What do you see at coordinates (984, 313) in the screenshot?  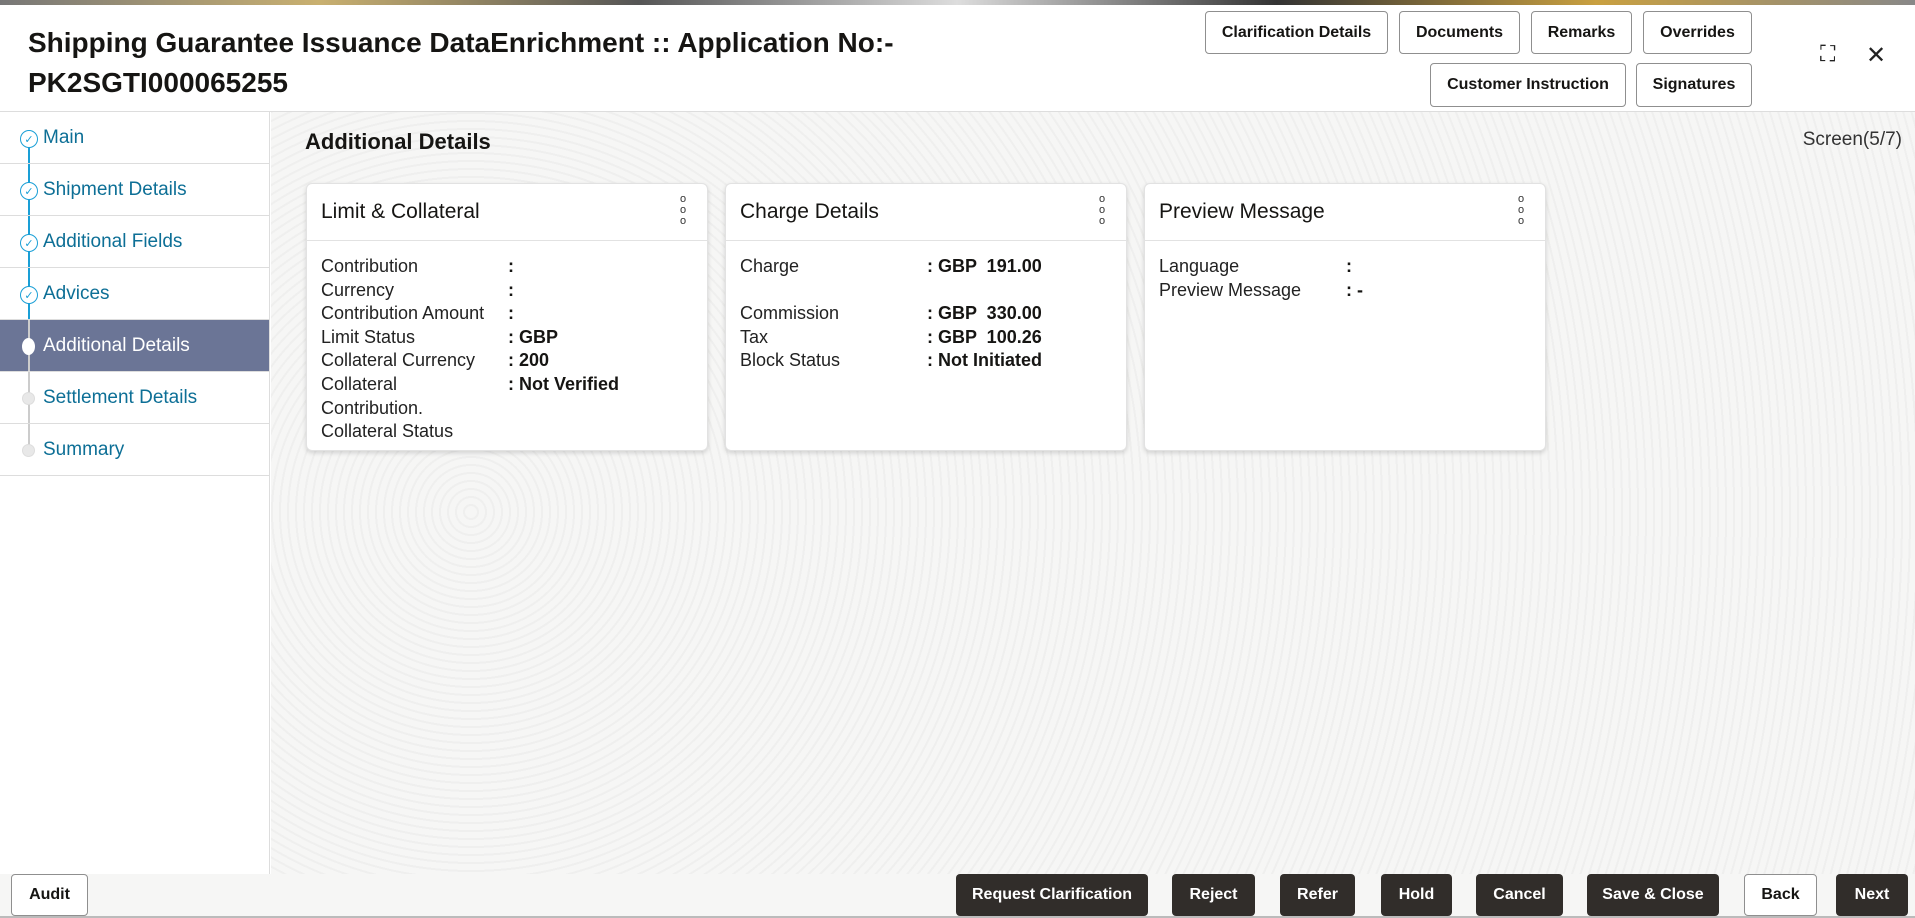 I see `field-value: : GBP 330.00` at bounding box center [984, 313].